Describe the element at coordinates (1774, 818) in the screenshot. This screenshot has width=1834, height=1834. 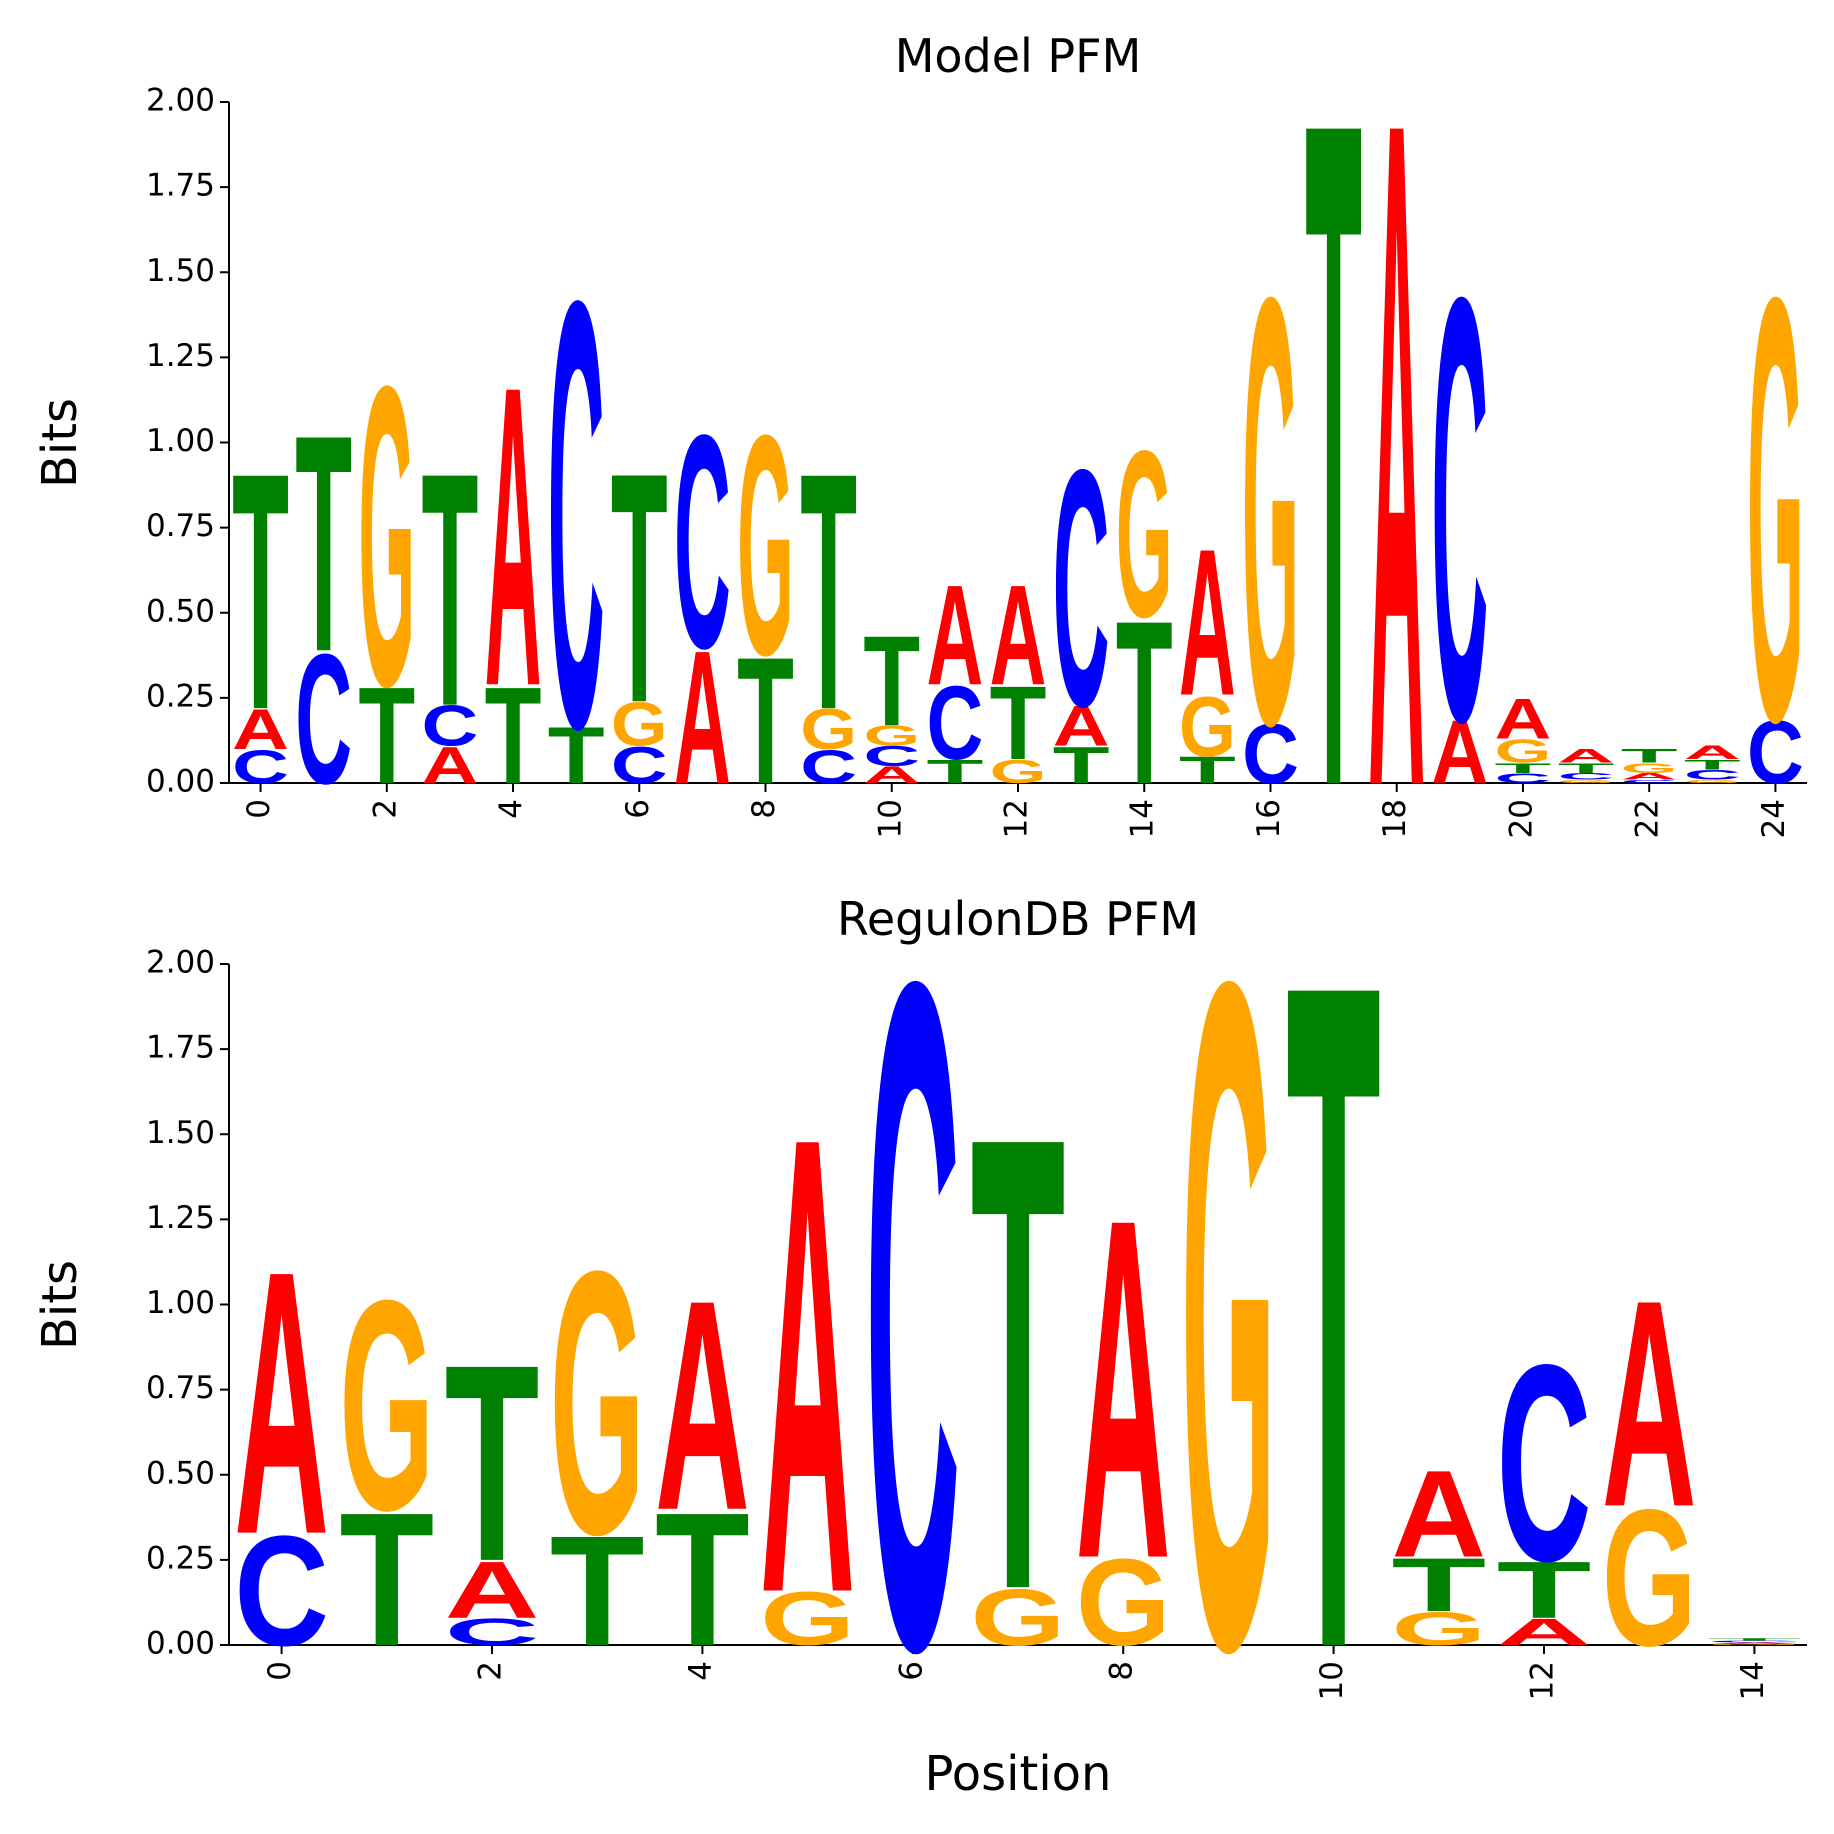
I see `x-tick-label: 24` at that location.